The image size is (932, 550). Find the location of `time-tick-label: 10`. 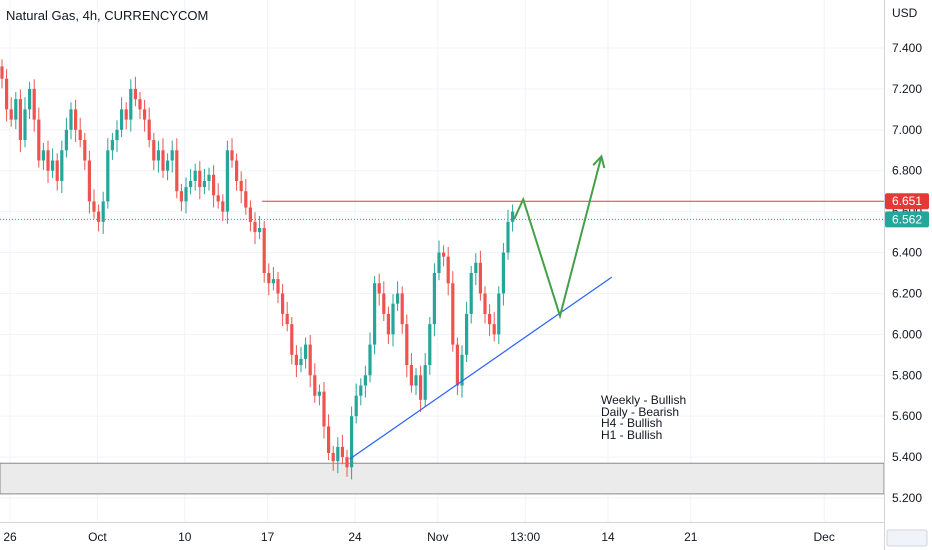

time-tick-label: 10 is located at coordinates (185, 537).